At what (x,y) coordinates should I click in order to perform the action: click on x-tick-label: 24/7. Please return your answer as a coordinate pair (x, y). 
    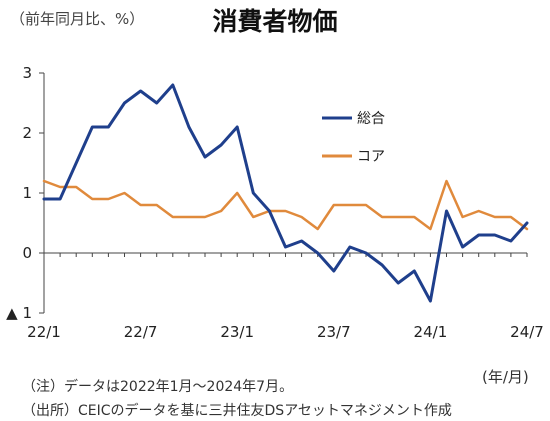
    Looking at the image, I should click on (527, 332).